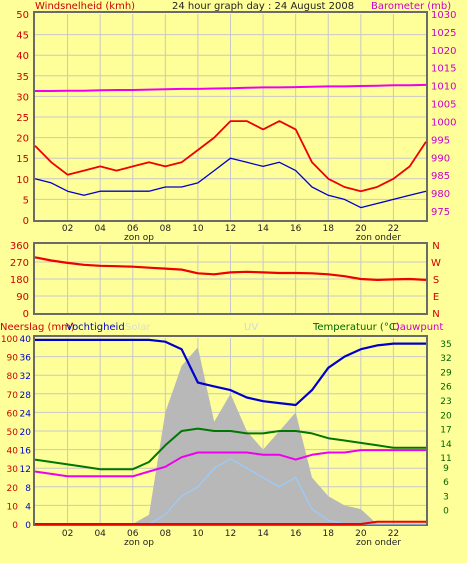  I want to click on hour-label-1-02: 02, so click(67, 229).